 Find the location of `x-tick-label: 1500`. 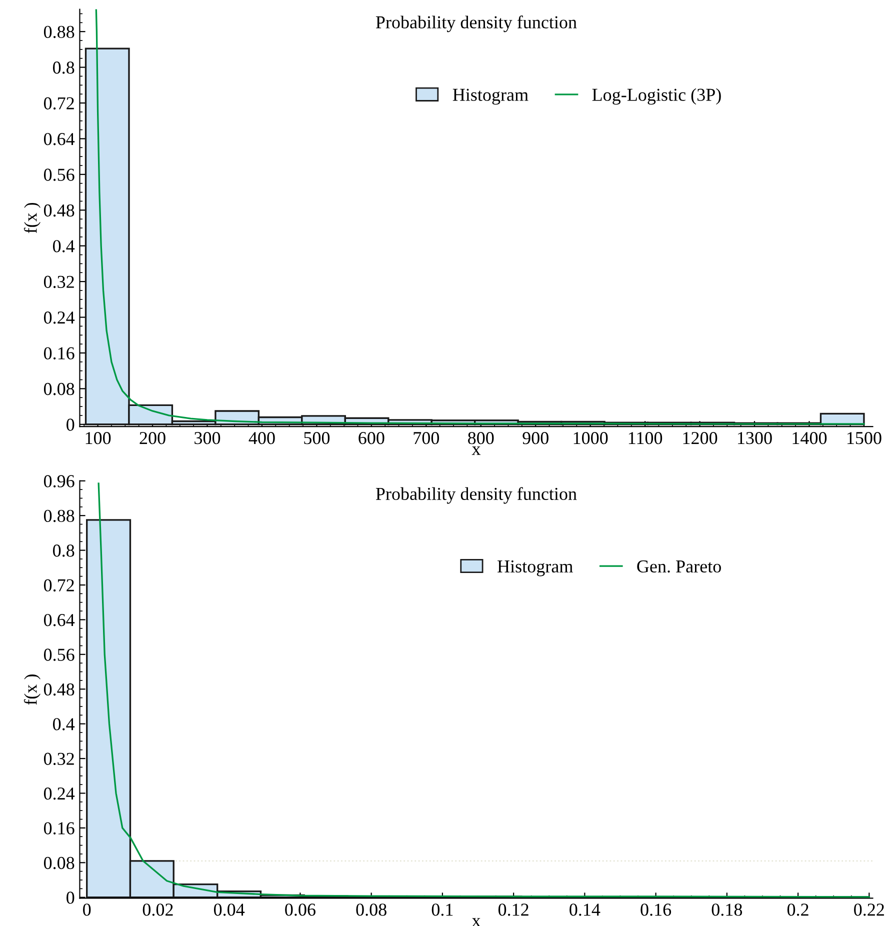

x-tick-label: 1500 is located at coordinates (864, 438).